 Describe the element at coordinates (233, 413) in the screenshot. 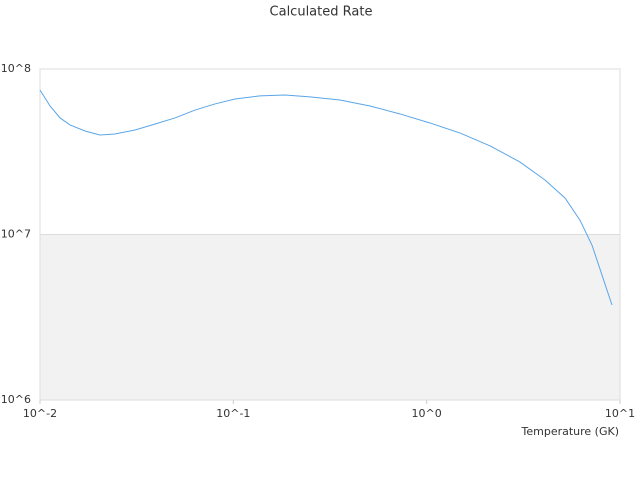

I see `x-tick-label: 10^-1` at that location.